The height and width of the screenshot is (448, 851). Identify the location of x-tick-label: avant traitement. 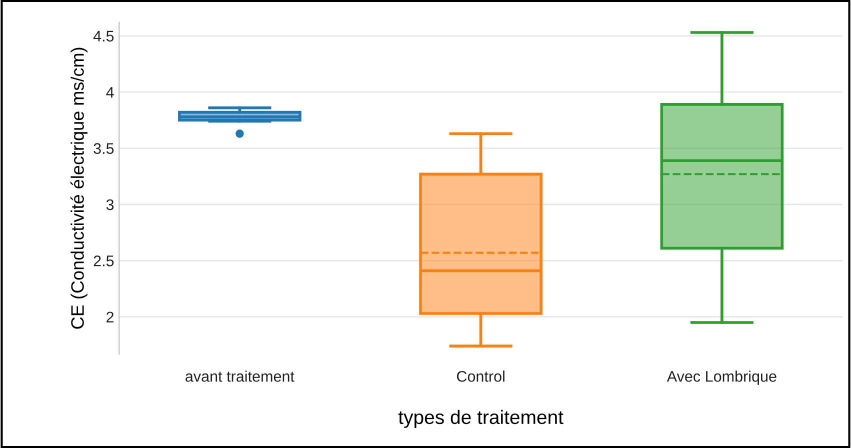
(240, 376).